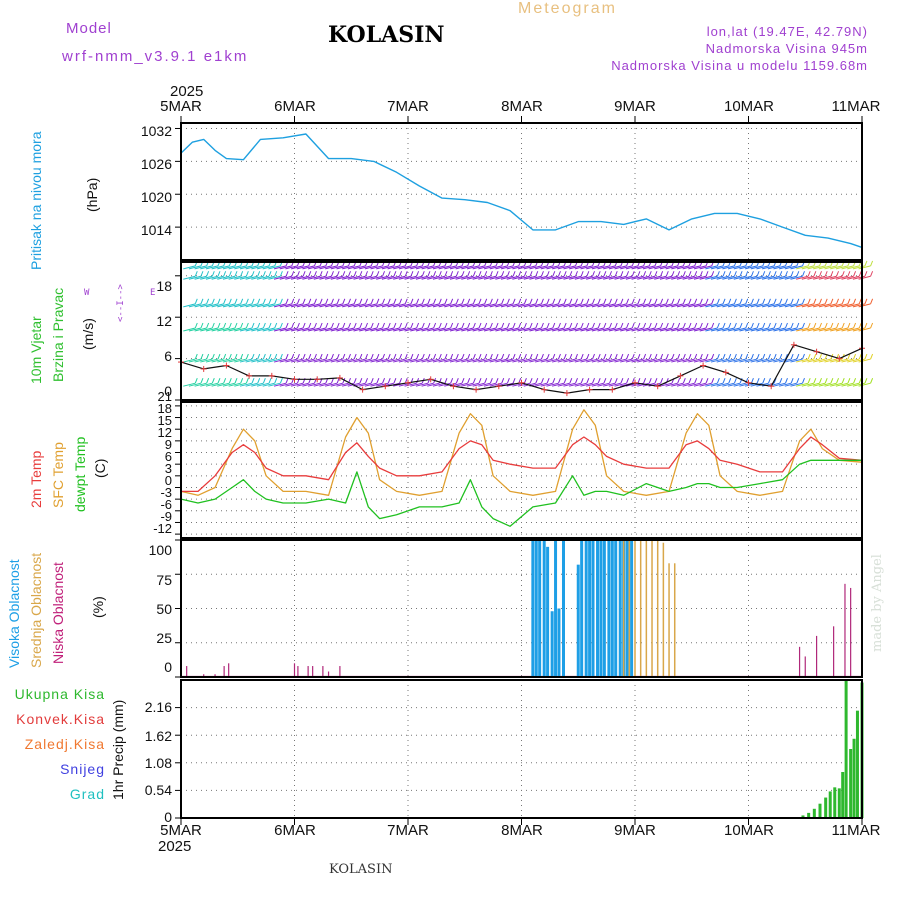  What do you see at coordinates (164, 580) in the screenshot?
I see `cloud-tick-75: 75` at bounding box center [164, 580].